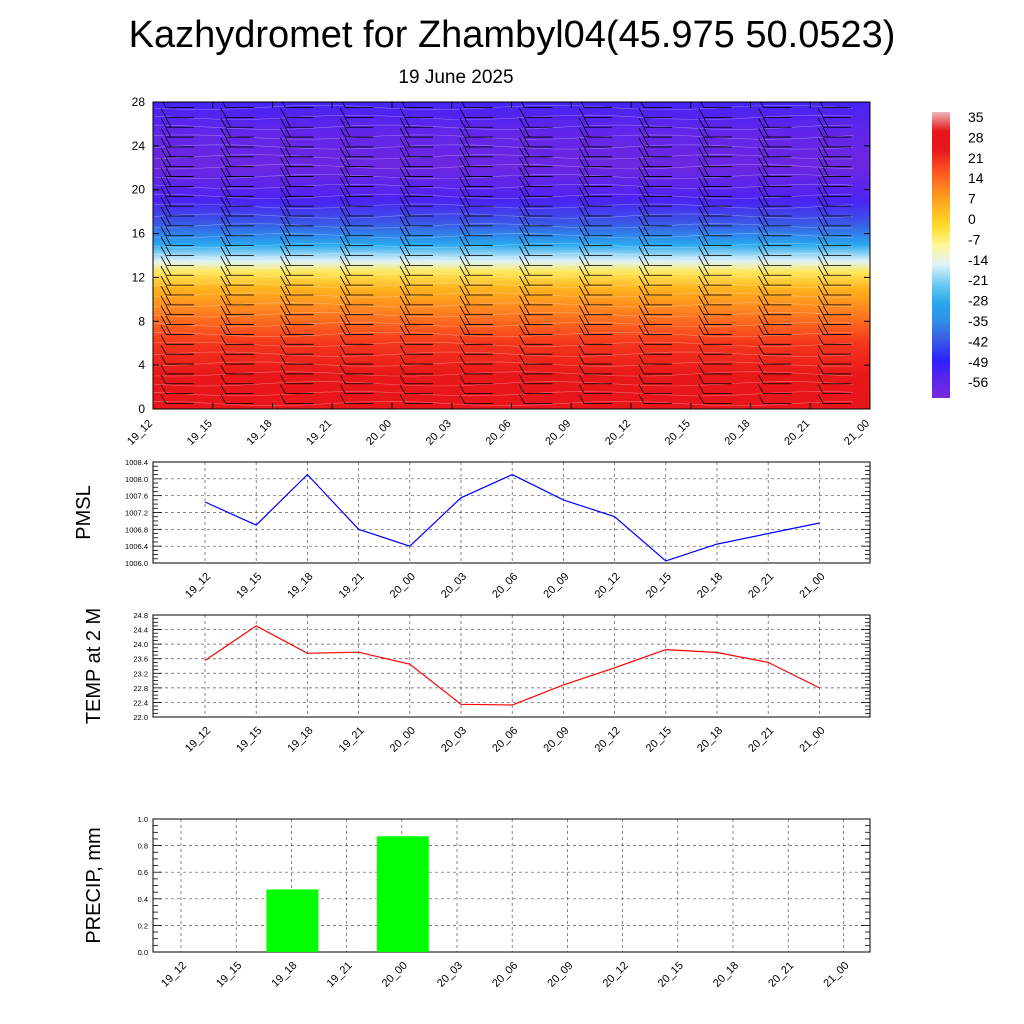 Image resolution: width=1024 pixels, height=1024 pixels. I want to click on y-tick-label: 0.4, so click(143, 899).